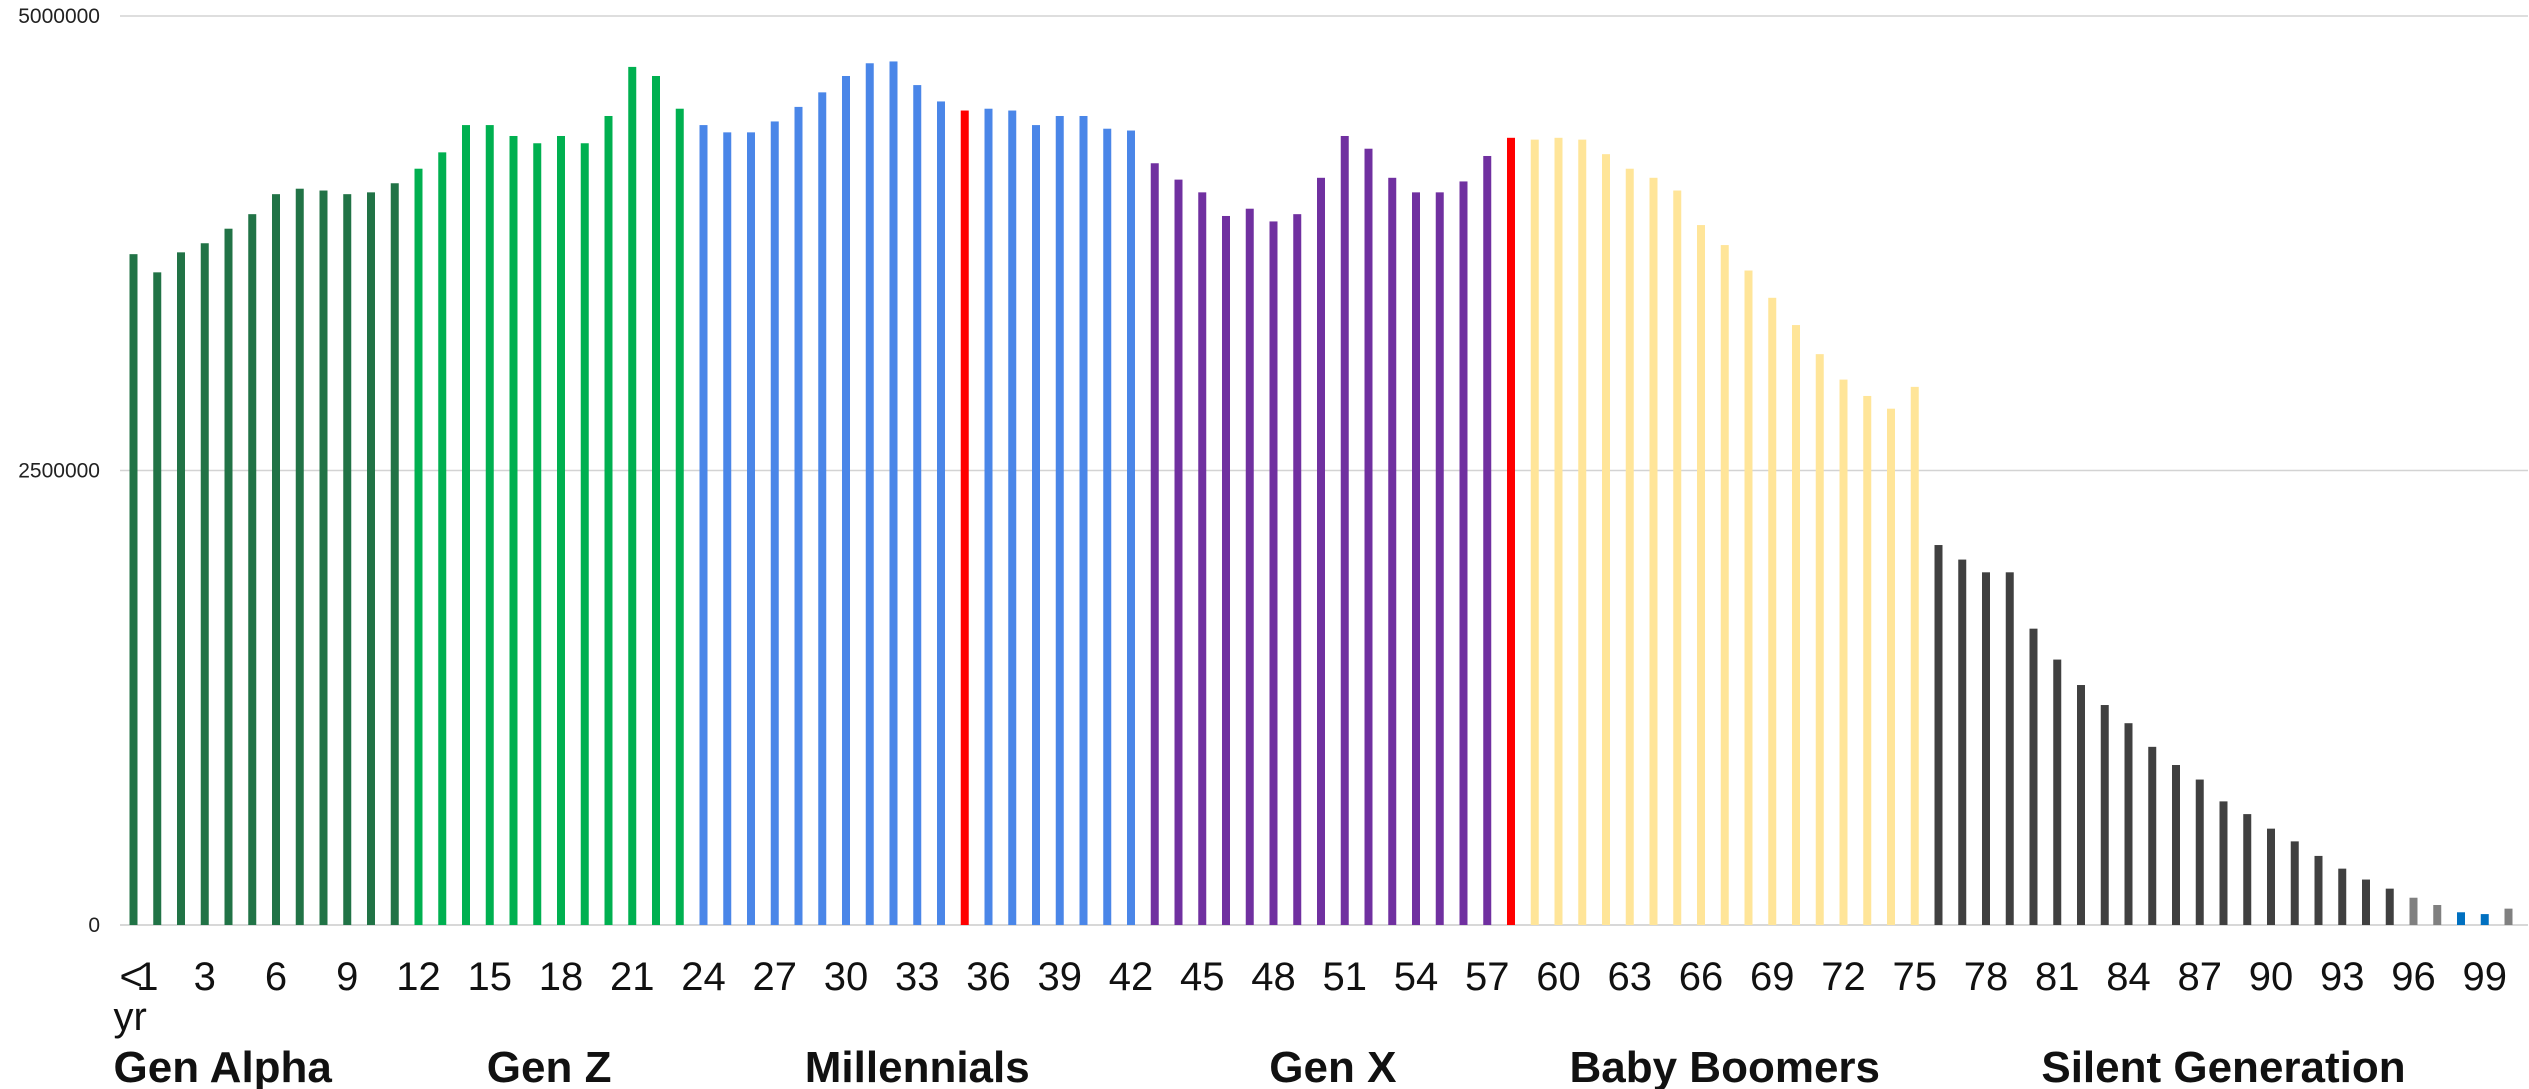 The width and height of the screenshot is (2529, 1089). What do you see at coordinates (1344, 530) in the screenshot?
I see `bar-age-51: 51: 4340000` at bounding box center [1344, 530].